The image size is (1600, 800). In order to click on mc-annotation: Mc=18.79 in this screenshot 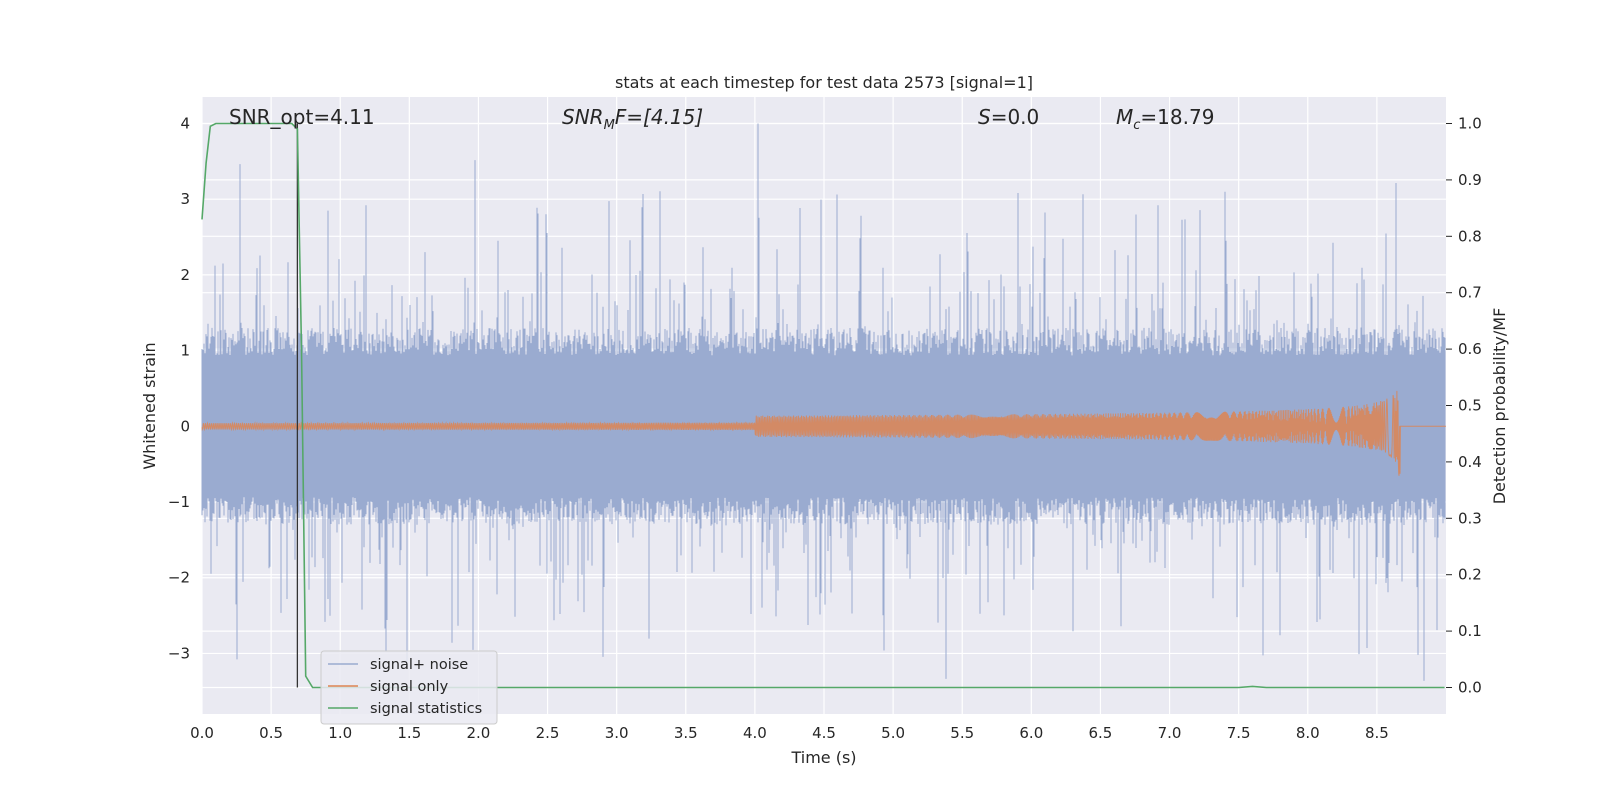, I will do `click(1165, 119)`.